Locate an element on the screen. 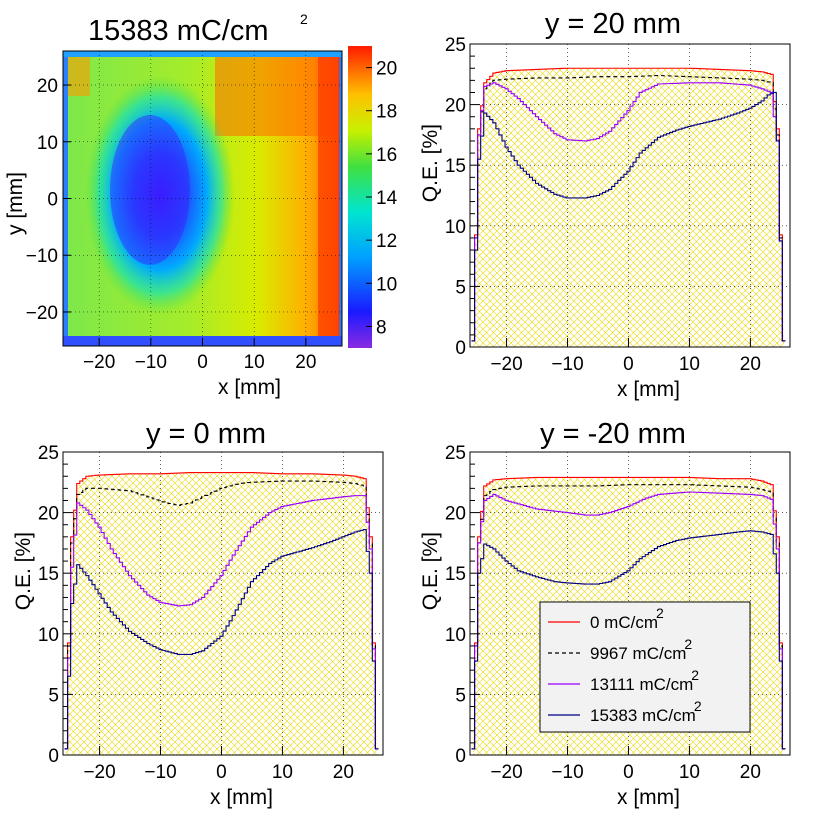 Image resolution: width=814 pixels, height=818 pixels. heatmap-xtick-label: −10 is located at coordinates (151, 362).